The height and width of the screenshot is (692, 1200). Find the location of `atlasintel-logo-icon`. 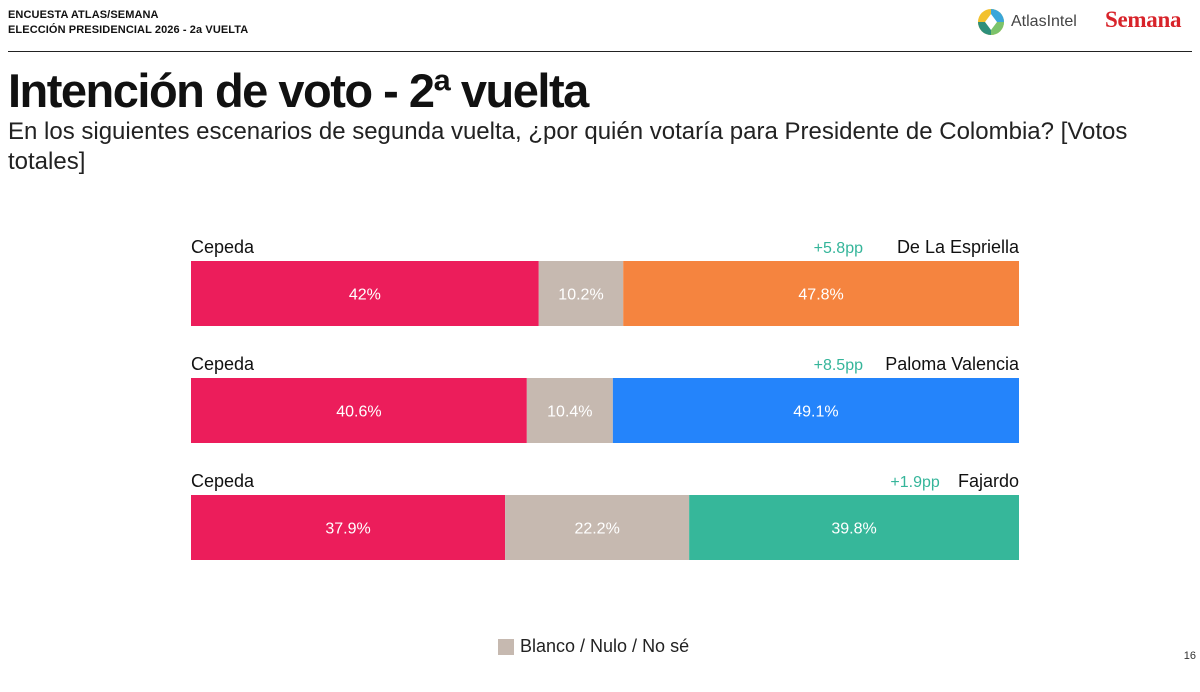

atlasintel-logo-icon is located at coordinates (991, 22).